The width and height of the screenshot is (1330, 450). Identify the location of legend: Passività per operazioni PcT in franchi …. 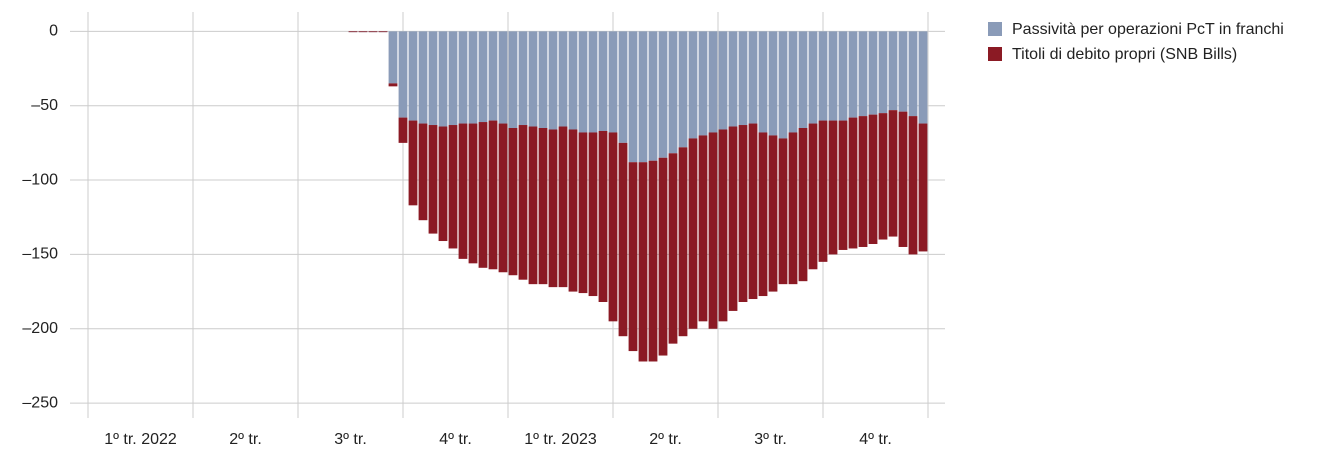
(1151, 45).